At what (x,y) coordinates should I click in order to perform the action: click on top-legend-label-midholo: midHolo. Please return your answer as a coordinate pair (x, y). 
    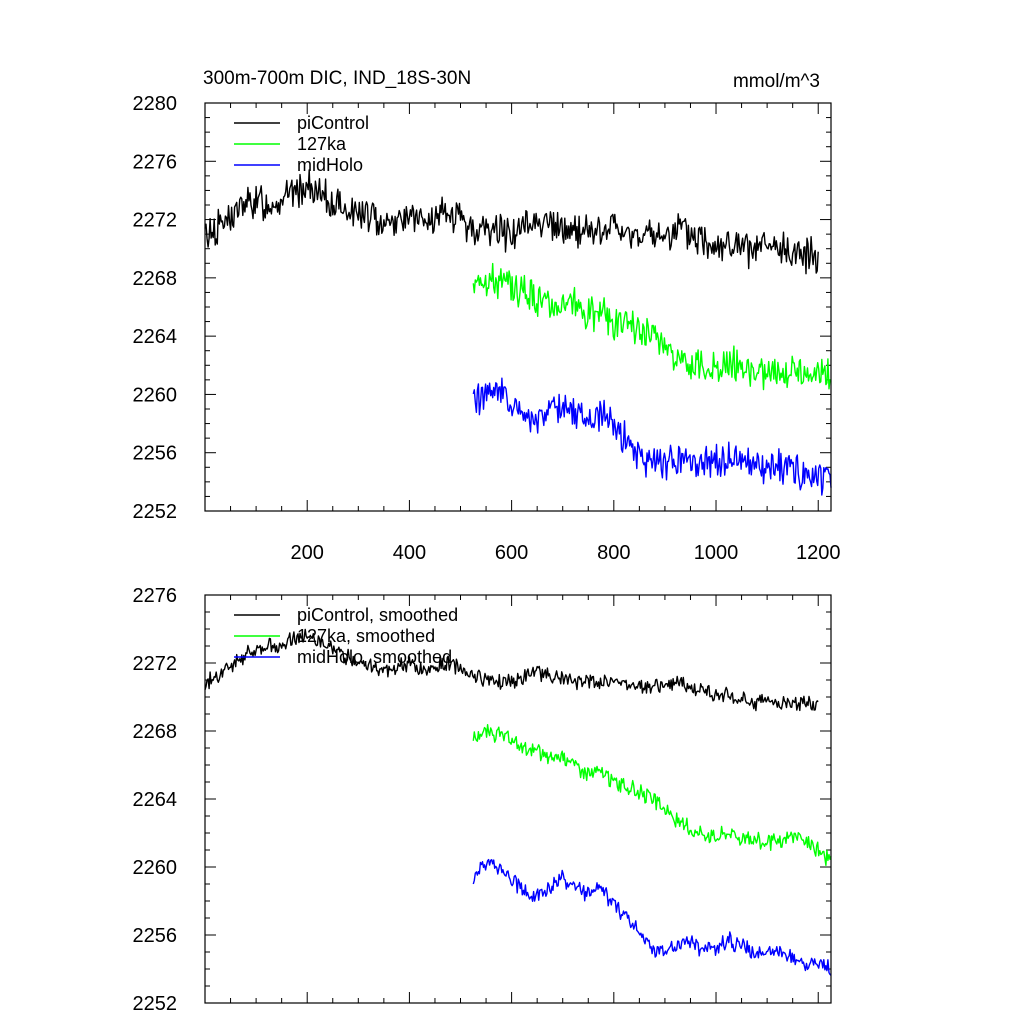
    Looking at the image, I should click on (330, 165).